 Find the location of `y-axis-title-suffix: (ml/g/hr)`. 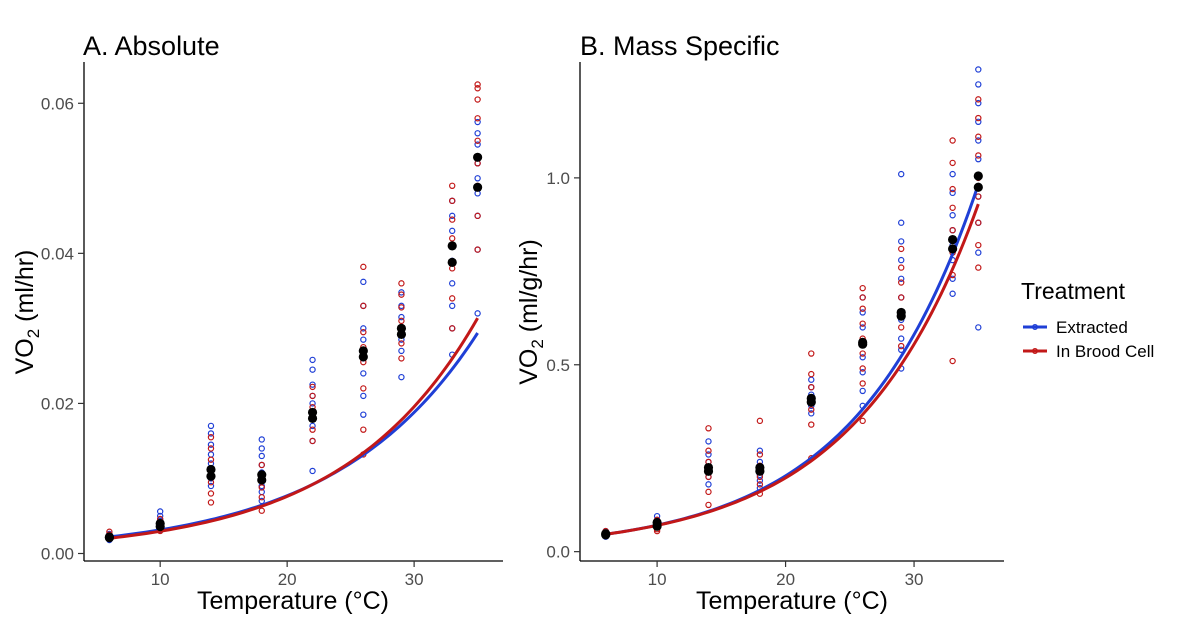

y-axis-title-suffix: (ml/g/hr) is located at coordinates (529, 289).